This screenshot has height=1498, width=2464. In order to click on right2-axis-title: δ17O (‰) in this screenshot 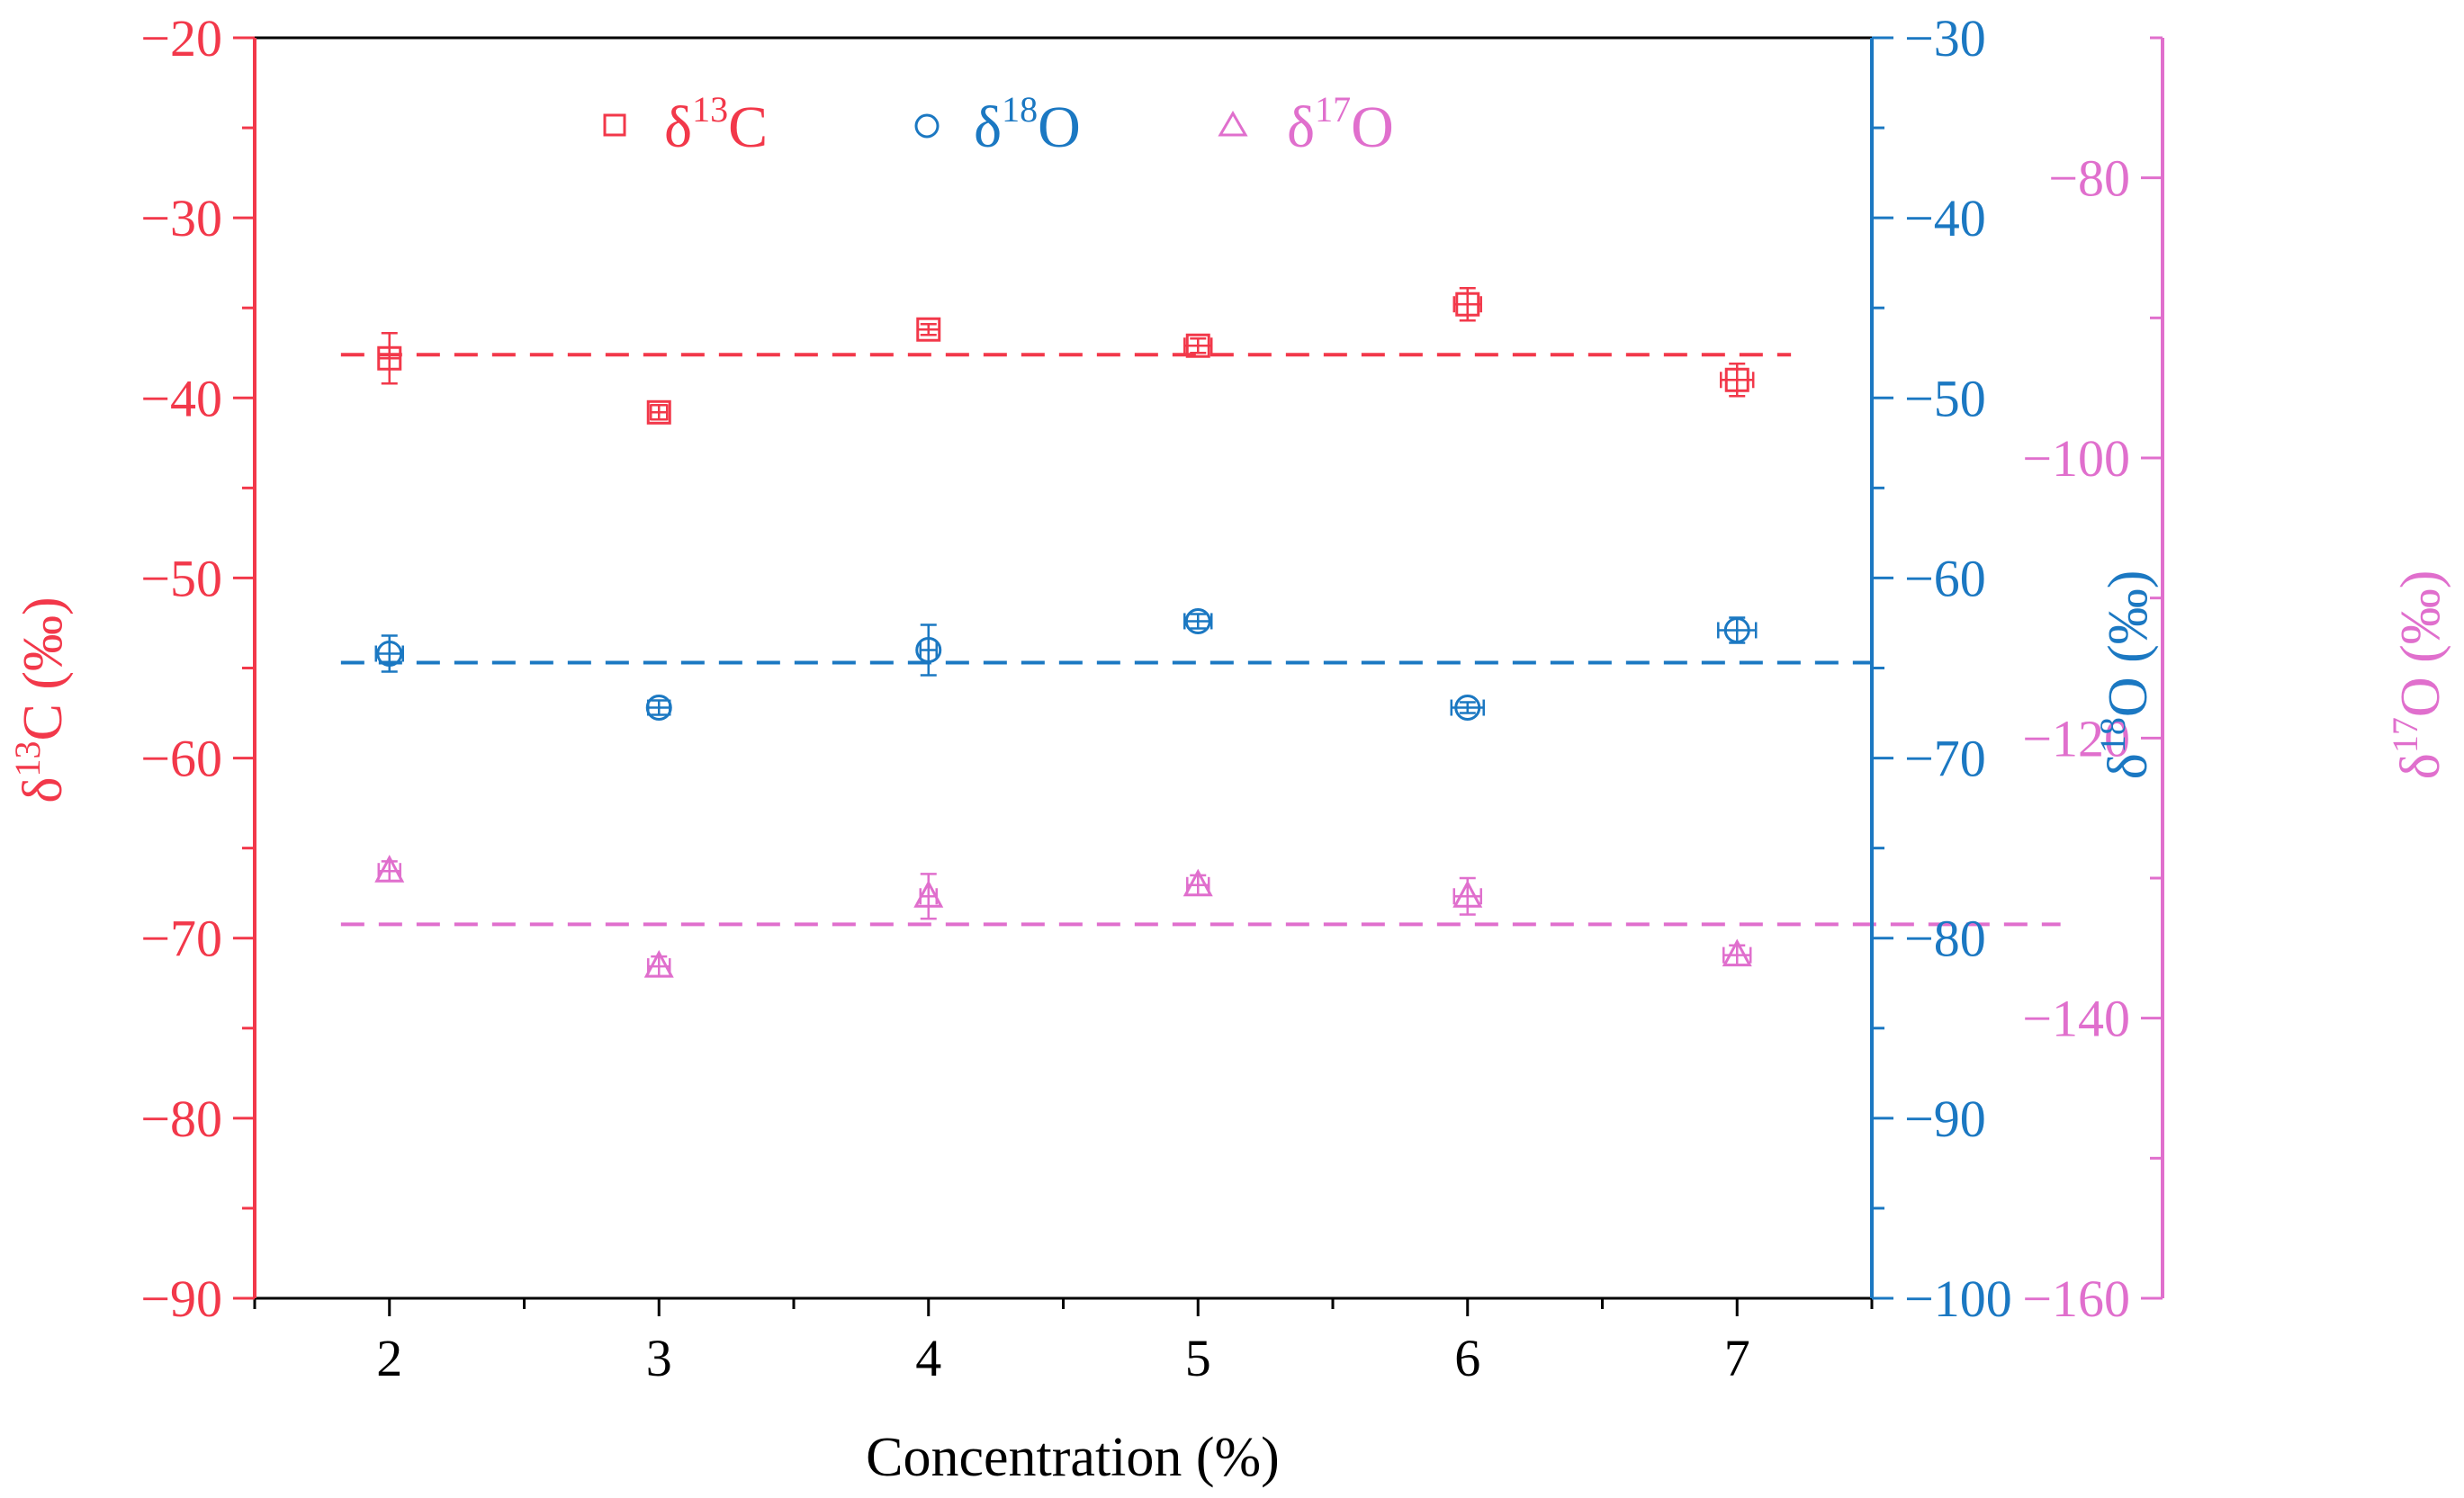, I will do `click(2418, 675)`.